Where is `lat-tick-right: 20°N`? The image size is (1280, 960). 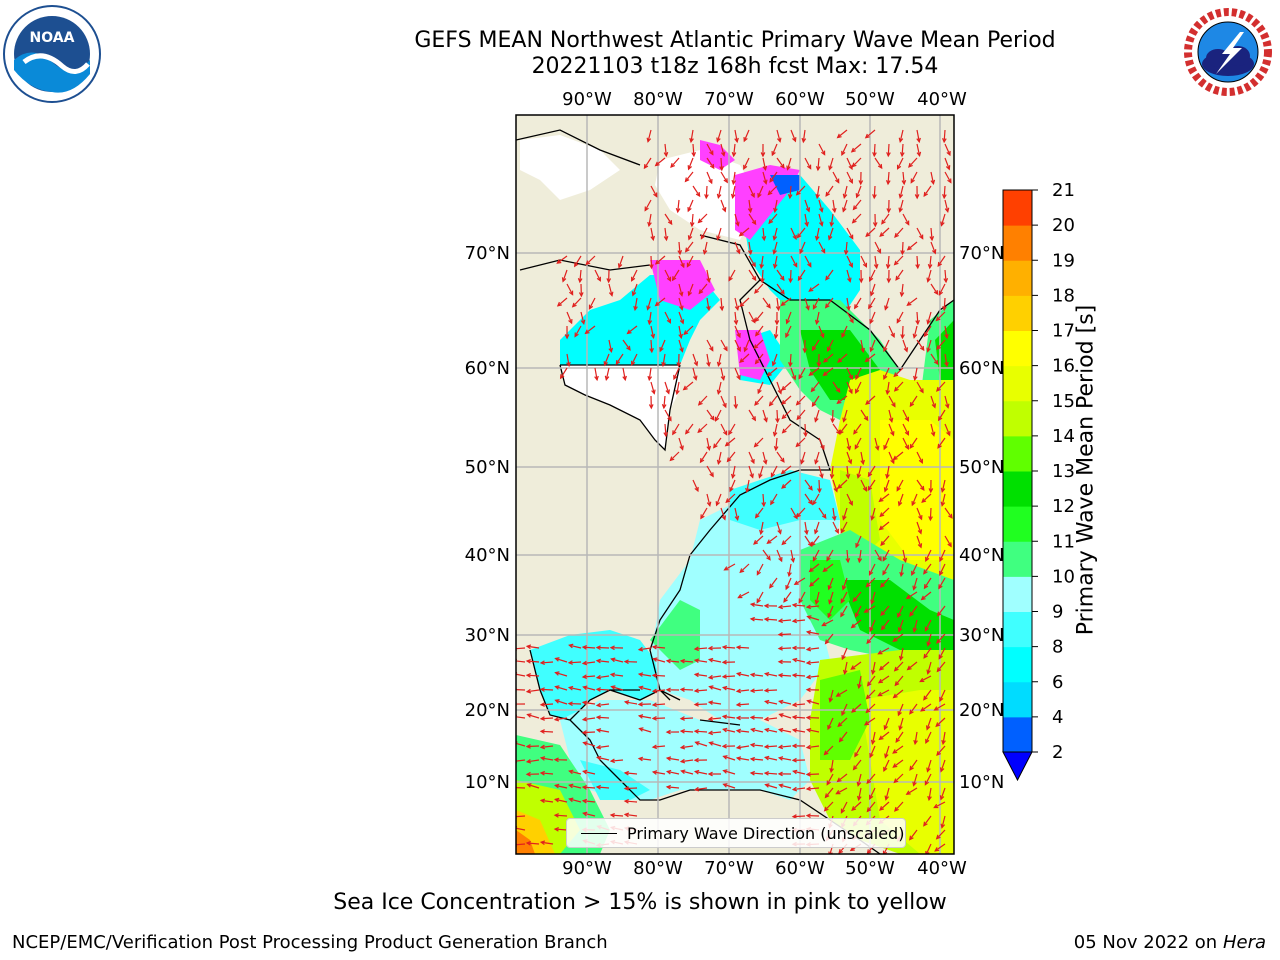 lat-tick-right: 20°N is located at coordinates (981, 710).